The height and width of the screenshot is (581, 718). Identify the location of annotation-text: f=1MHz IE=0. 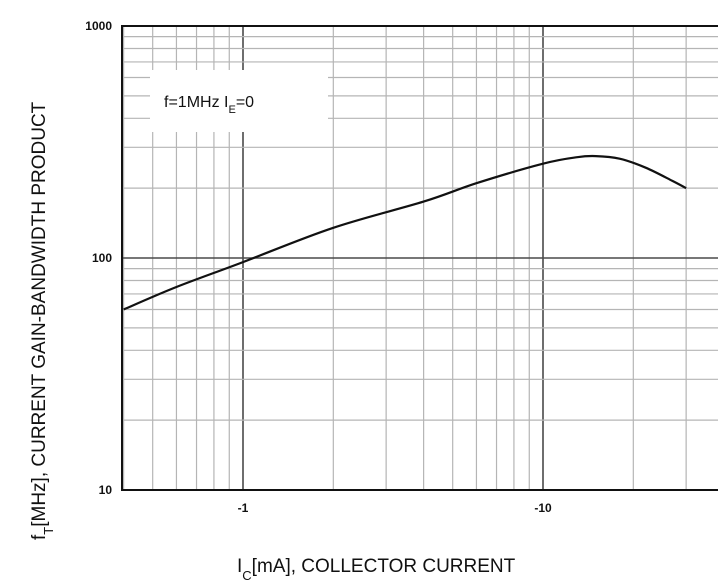
(209, 105).